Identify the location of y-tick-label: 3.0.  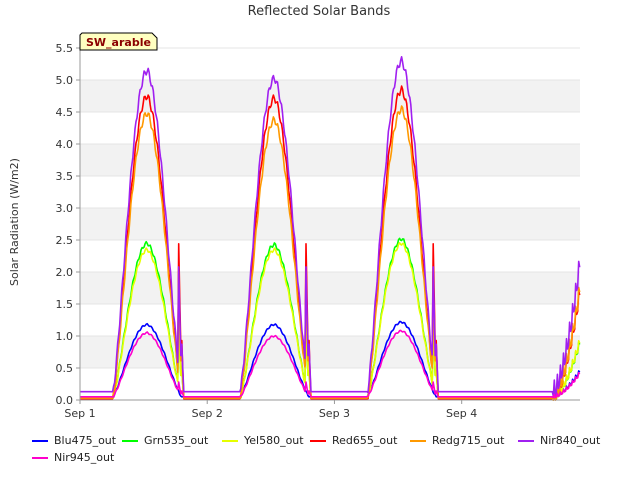
(65, 208).